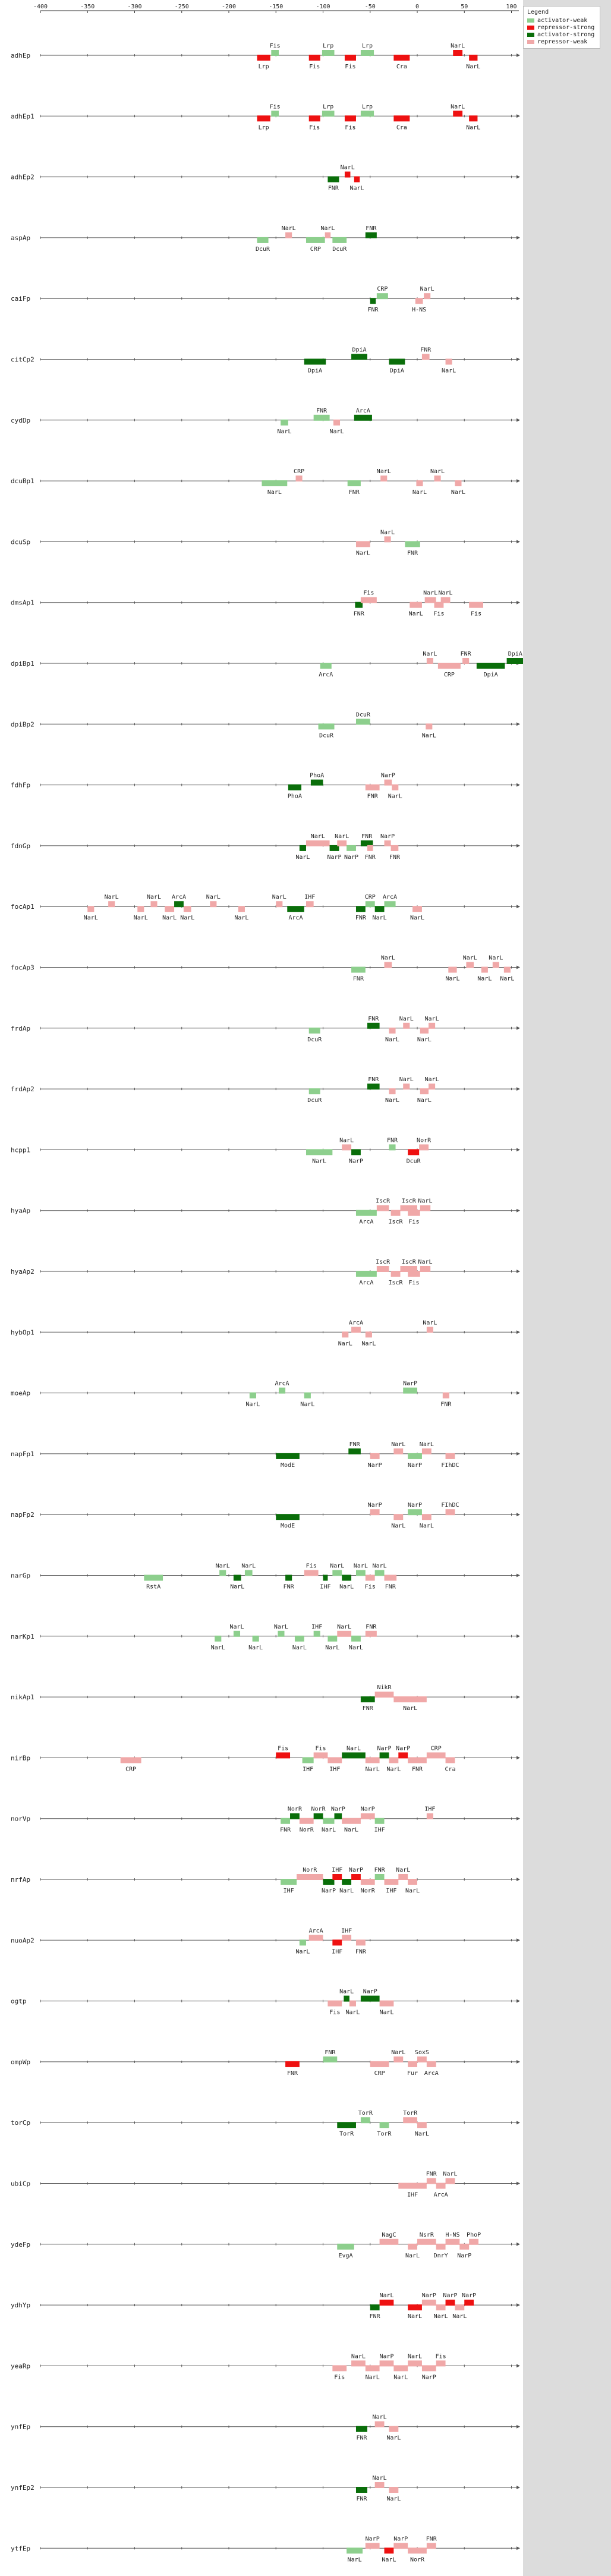 This screenshot has height=2576, width=611. Describe the element at coordinates (22, 1272) in the screenshot. I see `promoter-label: hyaAp2` at that location.